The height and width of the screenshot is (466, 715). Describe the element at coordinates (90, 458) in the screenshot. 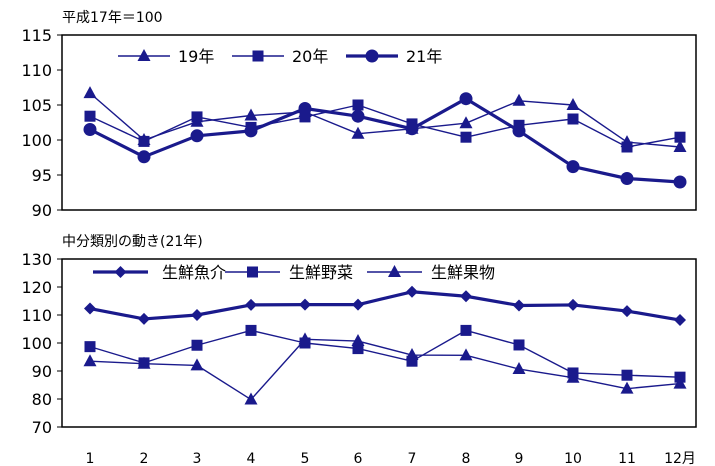

I see `x-tick-label: 1` at that location.